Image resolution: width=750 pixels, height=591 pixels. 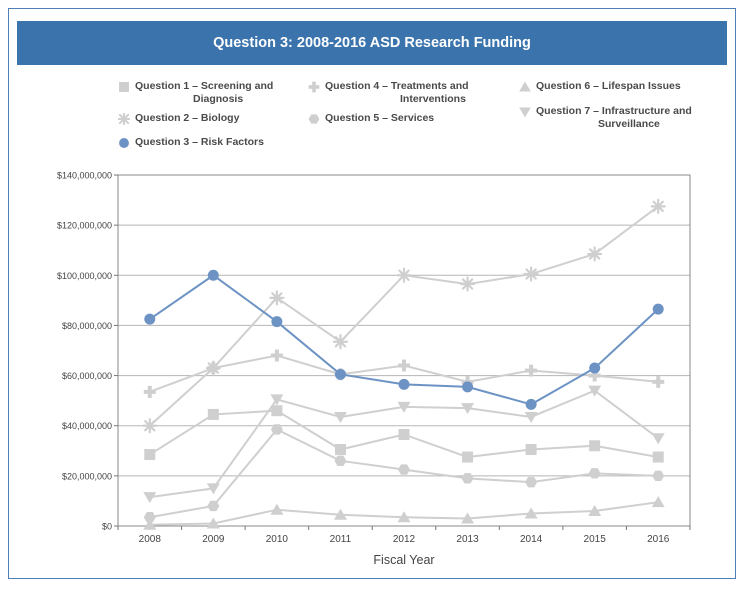 What do you see at coordinates (87, 376) in the screenshot?
I see `y-tick-label: $60,000,000` at bounding box center [87, 376].